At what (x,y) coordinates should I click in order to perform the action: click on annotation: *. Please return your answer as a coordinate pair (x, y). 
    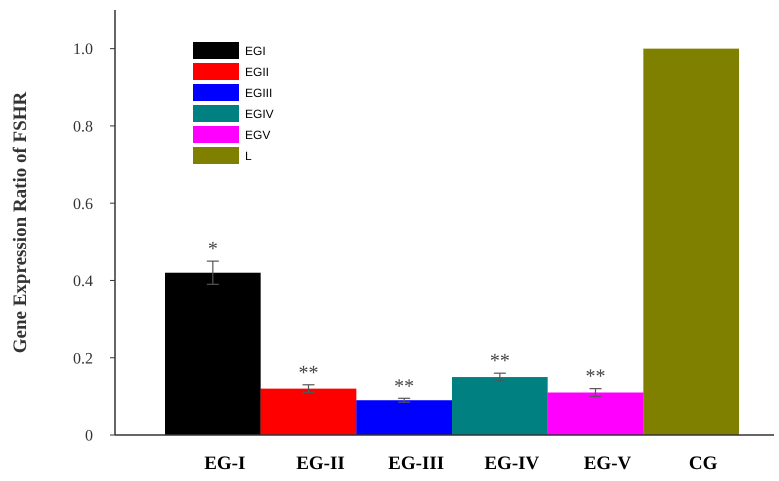
    Looking at the image, I should click on (213, 249).